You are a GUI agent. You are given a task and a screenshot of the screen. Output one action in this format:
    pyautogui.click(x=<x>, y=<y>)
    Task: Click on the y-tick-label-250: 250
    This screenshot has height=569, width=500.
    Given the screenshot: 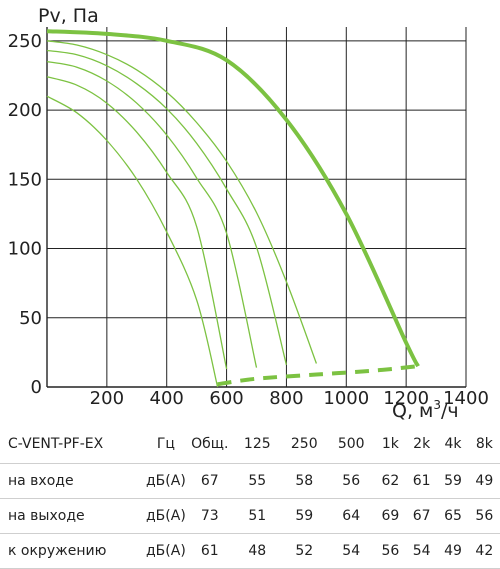 What is the action you would take?
    pyautogui.click(x=25, y=41)
    